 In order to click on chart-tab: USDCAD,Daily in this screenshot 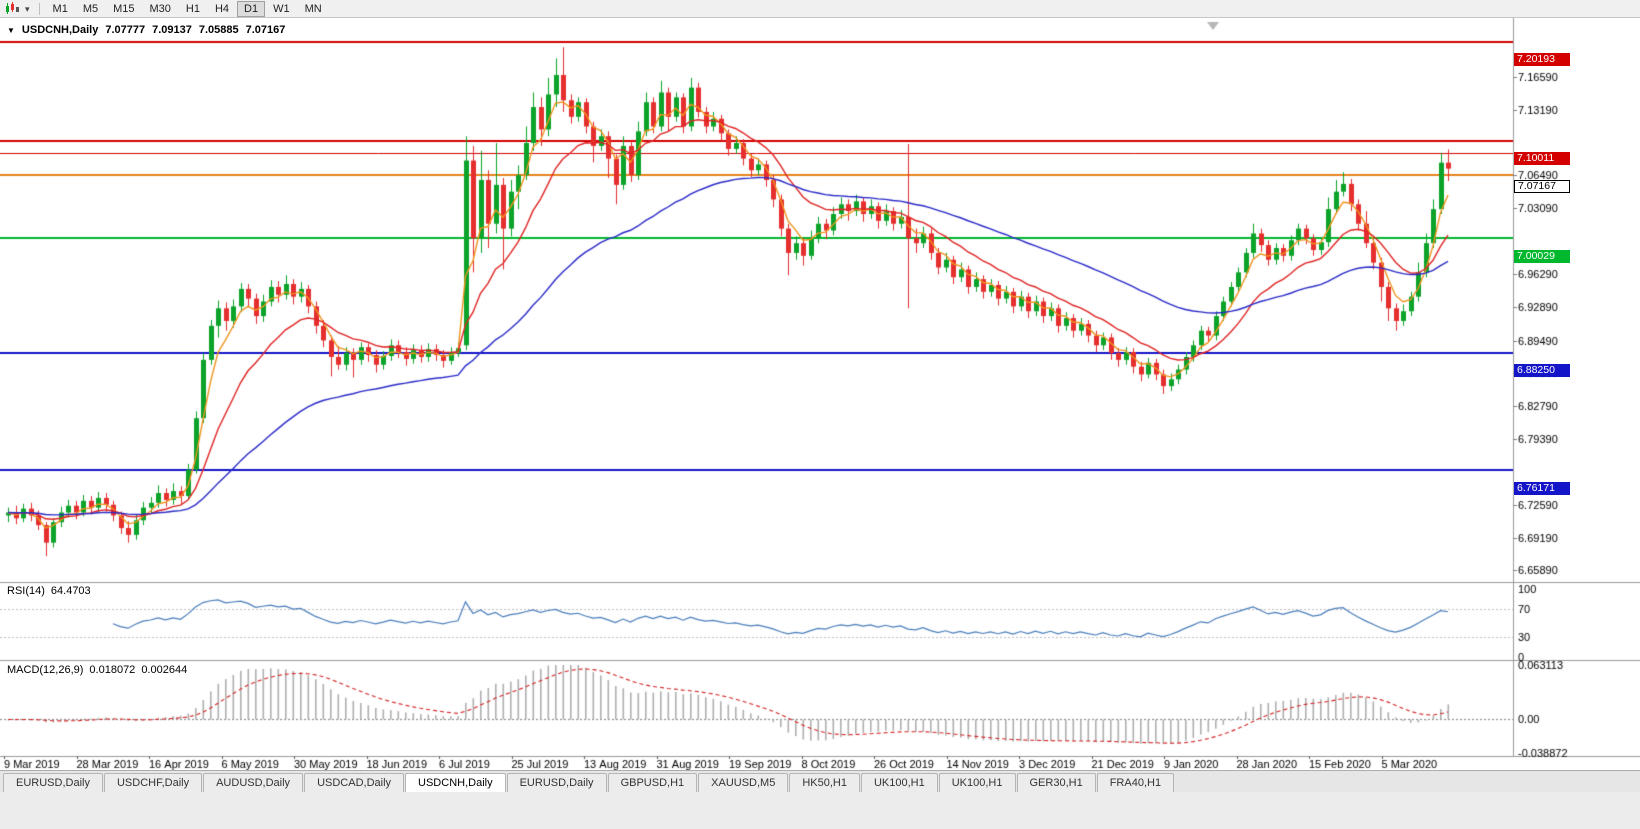, I will do `click(354, 782)`.